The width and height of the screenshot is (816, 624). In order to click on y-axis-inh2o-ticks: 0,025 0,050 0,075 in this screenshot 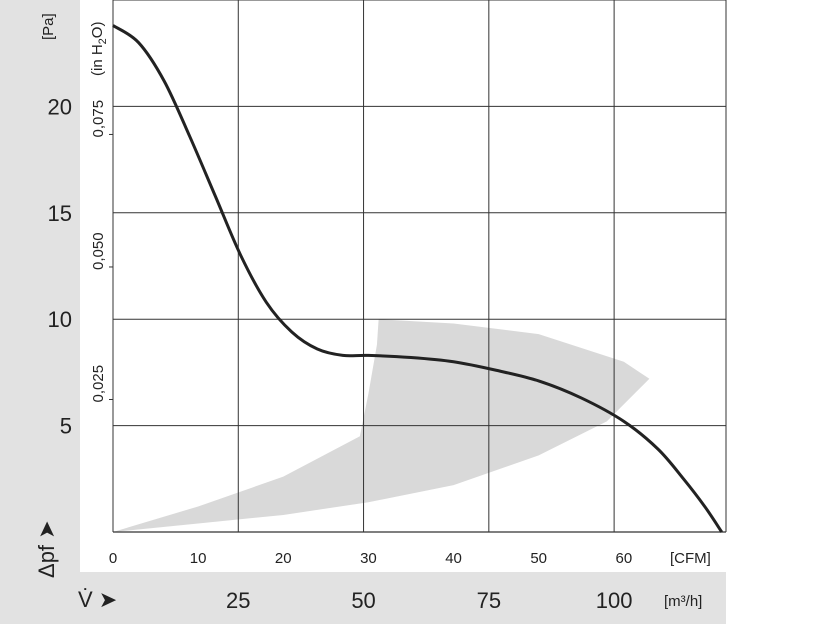, I will do `click(101, 251)`.